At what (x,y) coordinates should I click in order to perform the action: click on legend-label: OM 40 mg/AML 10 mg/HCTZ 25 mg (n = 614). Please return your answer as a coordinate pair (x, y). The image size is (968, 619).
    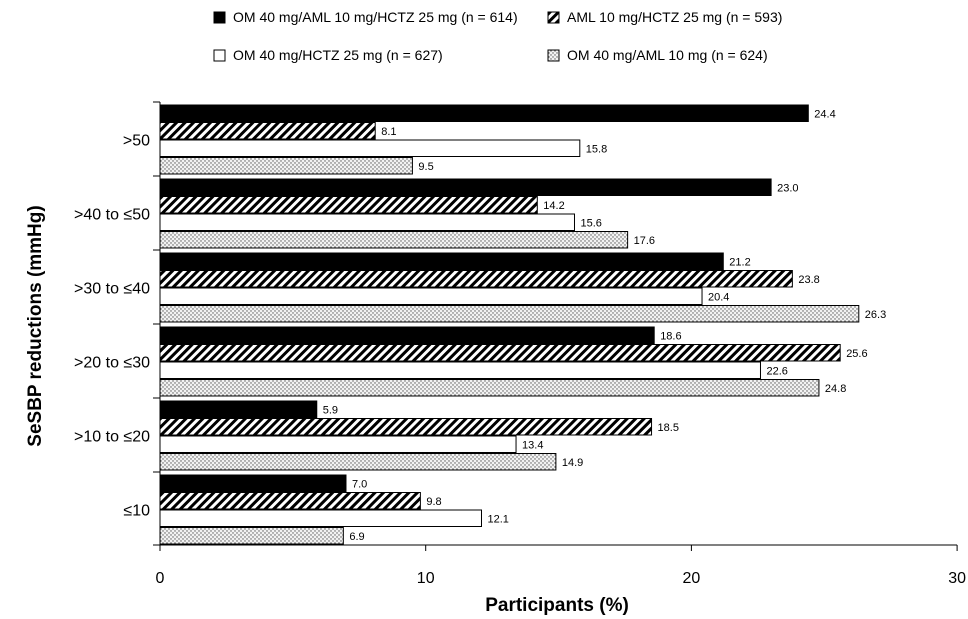
    Looking at the image, I should click on (375, 17).